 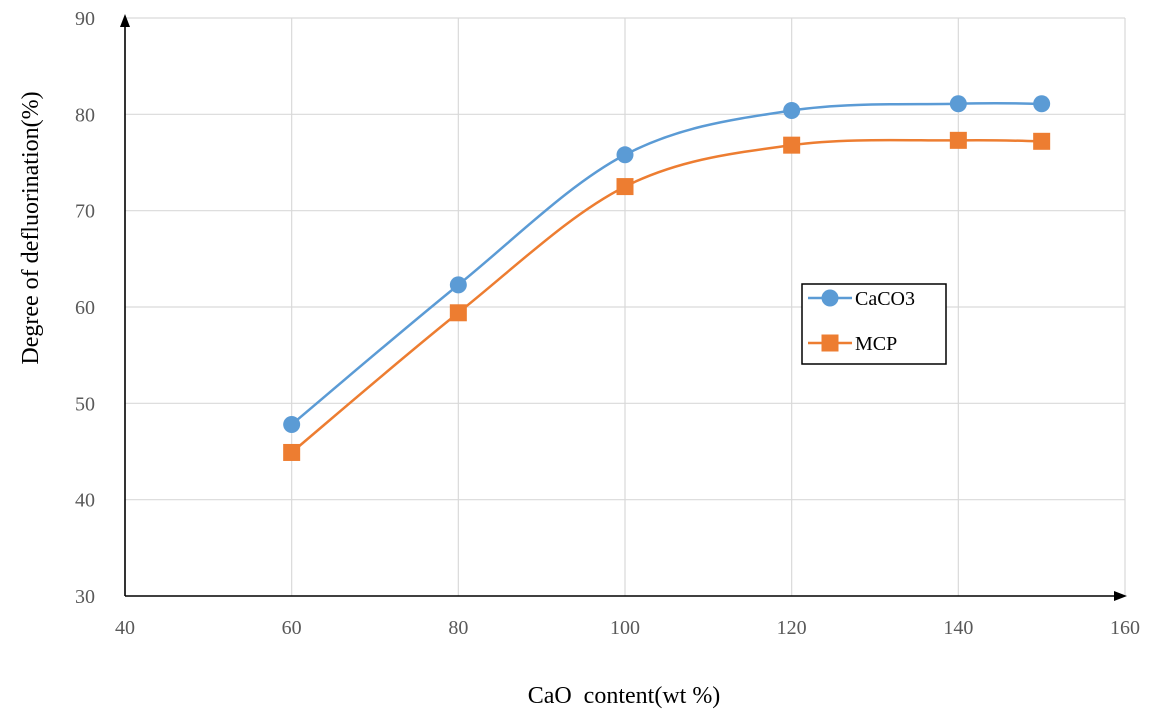 I want to click on y-tick-label: 40, so click(x=85, y=501).